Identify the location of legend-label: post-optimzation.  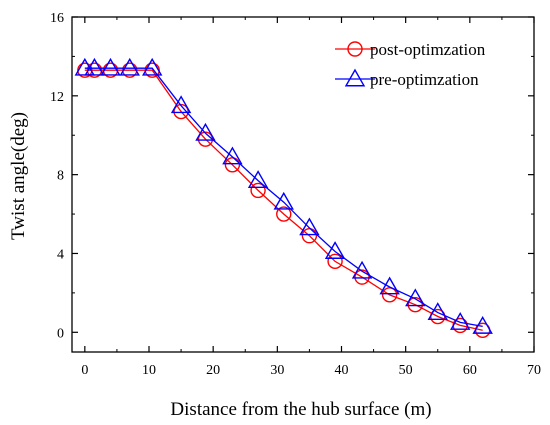
(428, 49).